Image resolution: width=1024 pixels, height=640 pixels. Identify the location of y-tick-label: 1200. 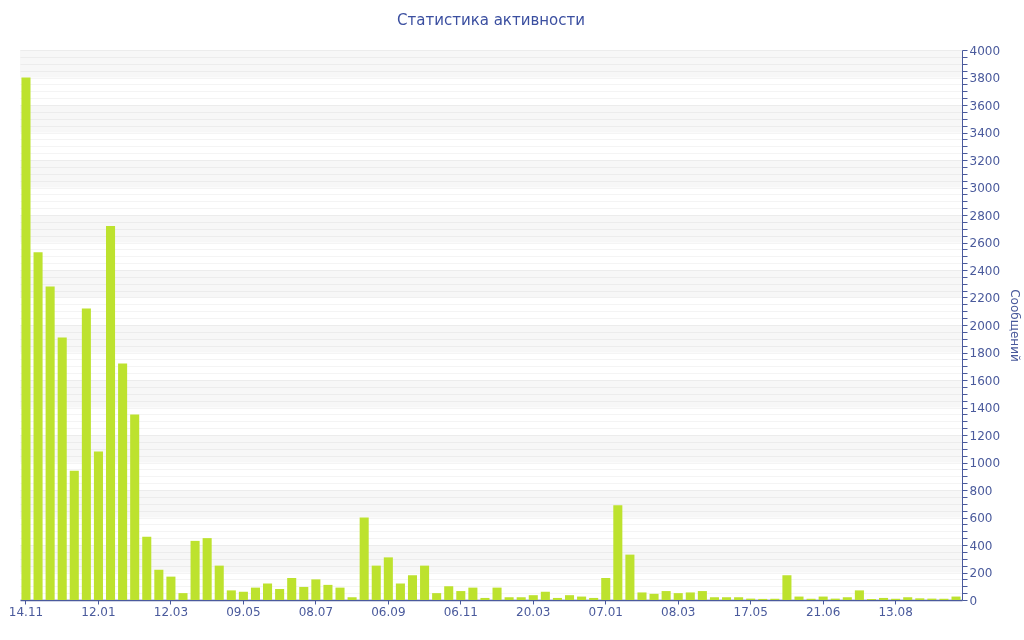
(985, 435).